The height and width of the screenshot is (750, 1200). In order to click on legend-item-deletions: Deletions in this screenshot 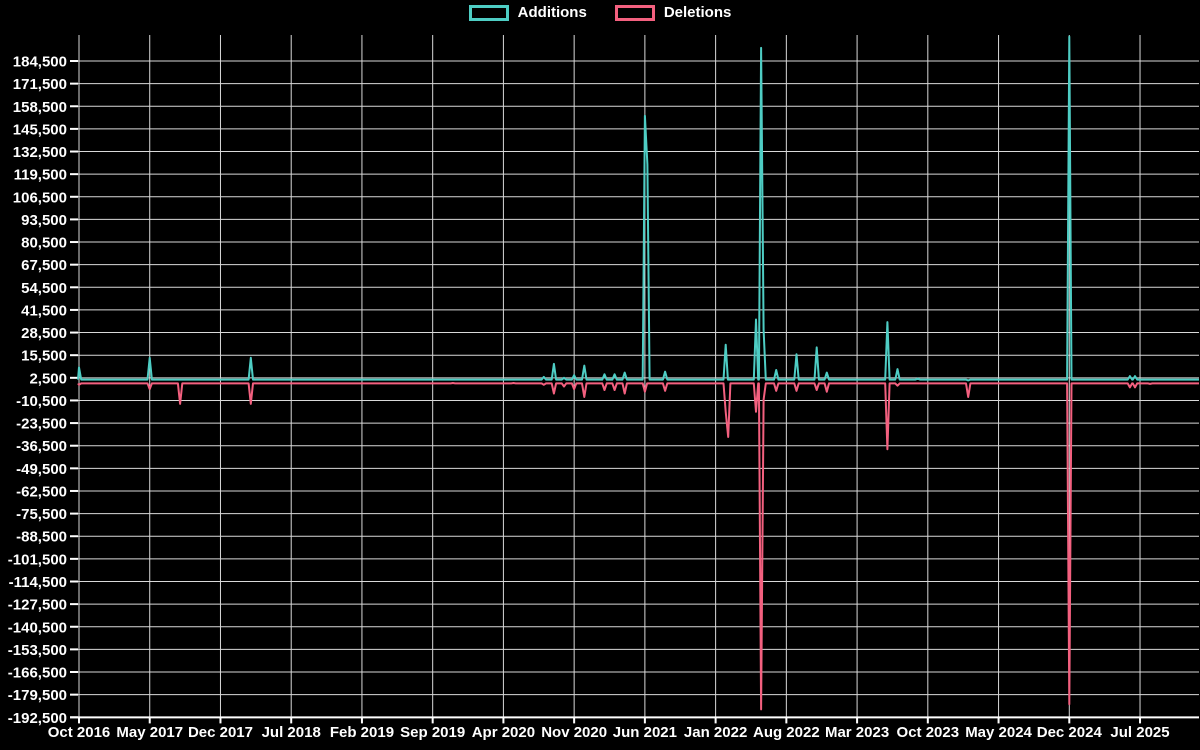, I will do `click(673, 12)`.